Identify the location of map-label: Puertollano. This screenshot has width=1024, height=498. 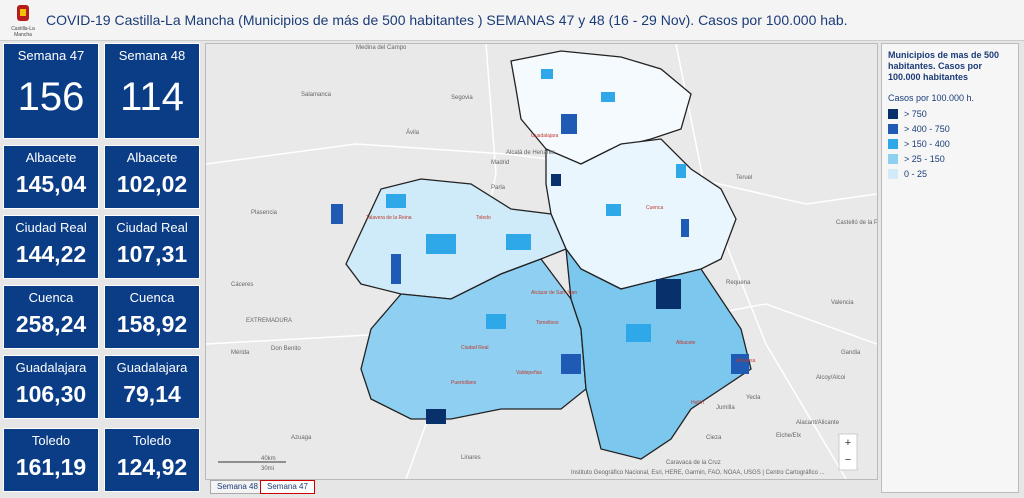
(464, 383).